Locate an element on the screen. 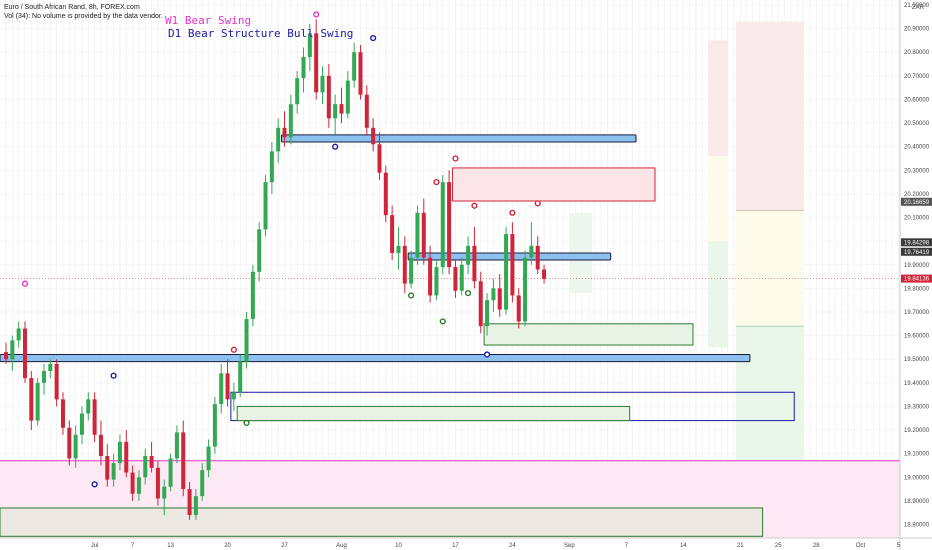 The width and height of the screenshot is (932, 550). y-tick-label: 19.90000 is located at coordinates (917, 266).